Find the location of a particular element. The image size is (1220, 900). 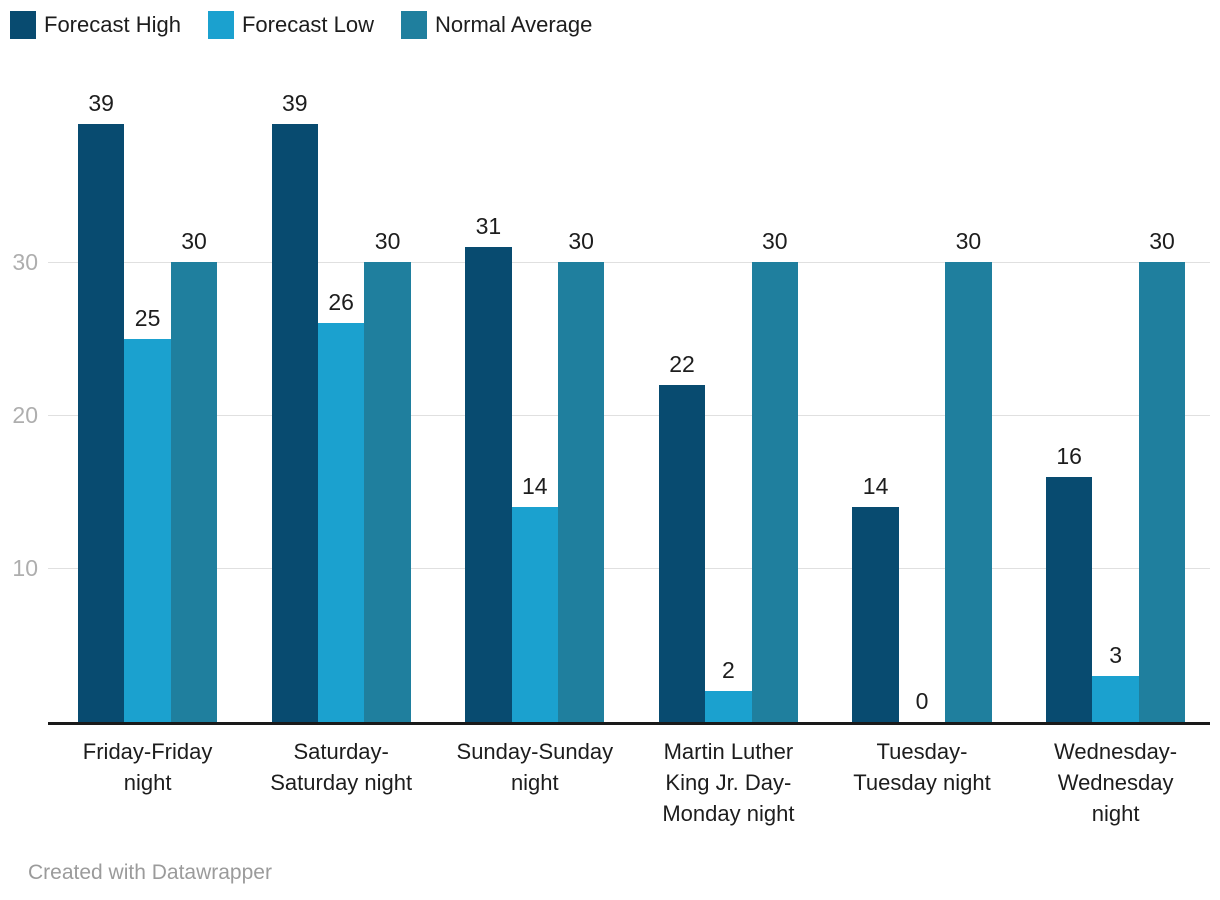

category-label-line: Monday night is located at coordinates (728, 813).